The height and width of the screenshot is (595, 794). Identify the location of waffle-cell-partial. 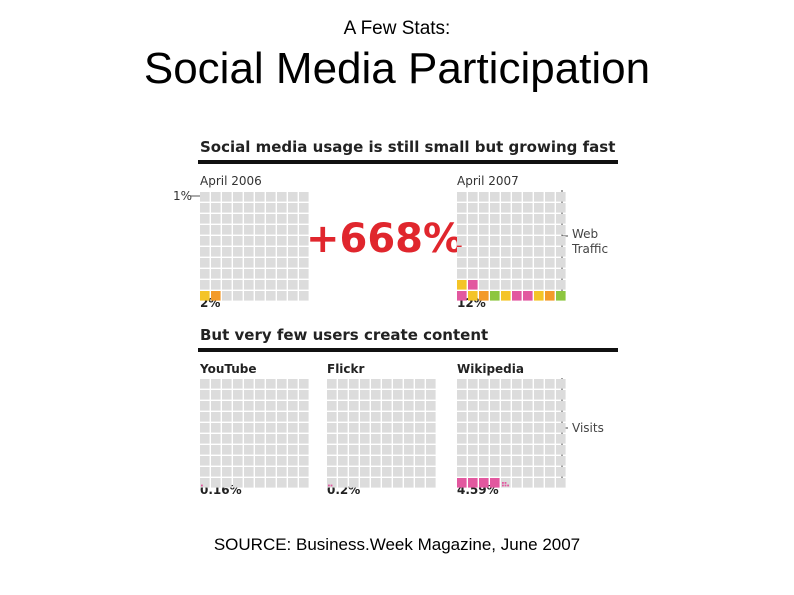
(505, 484).